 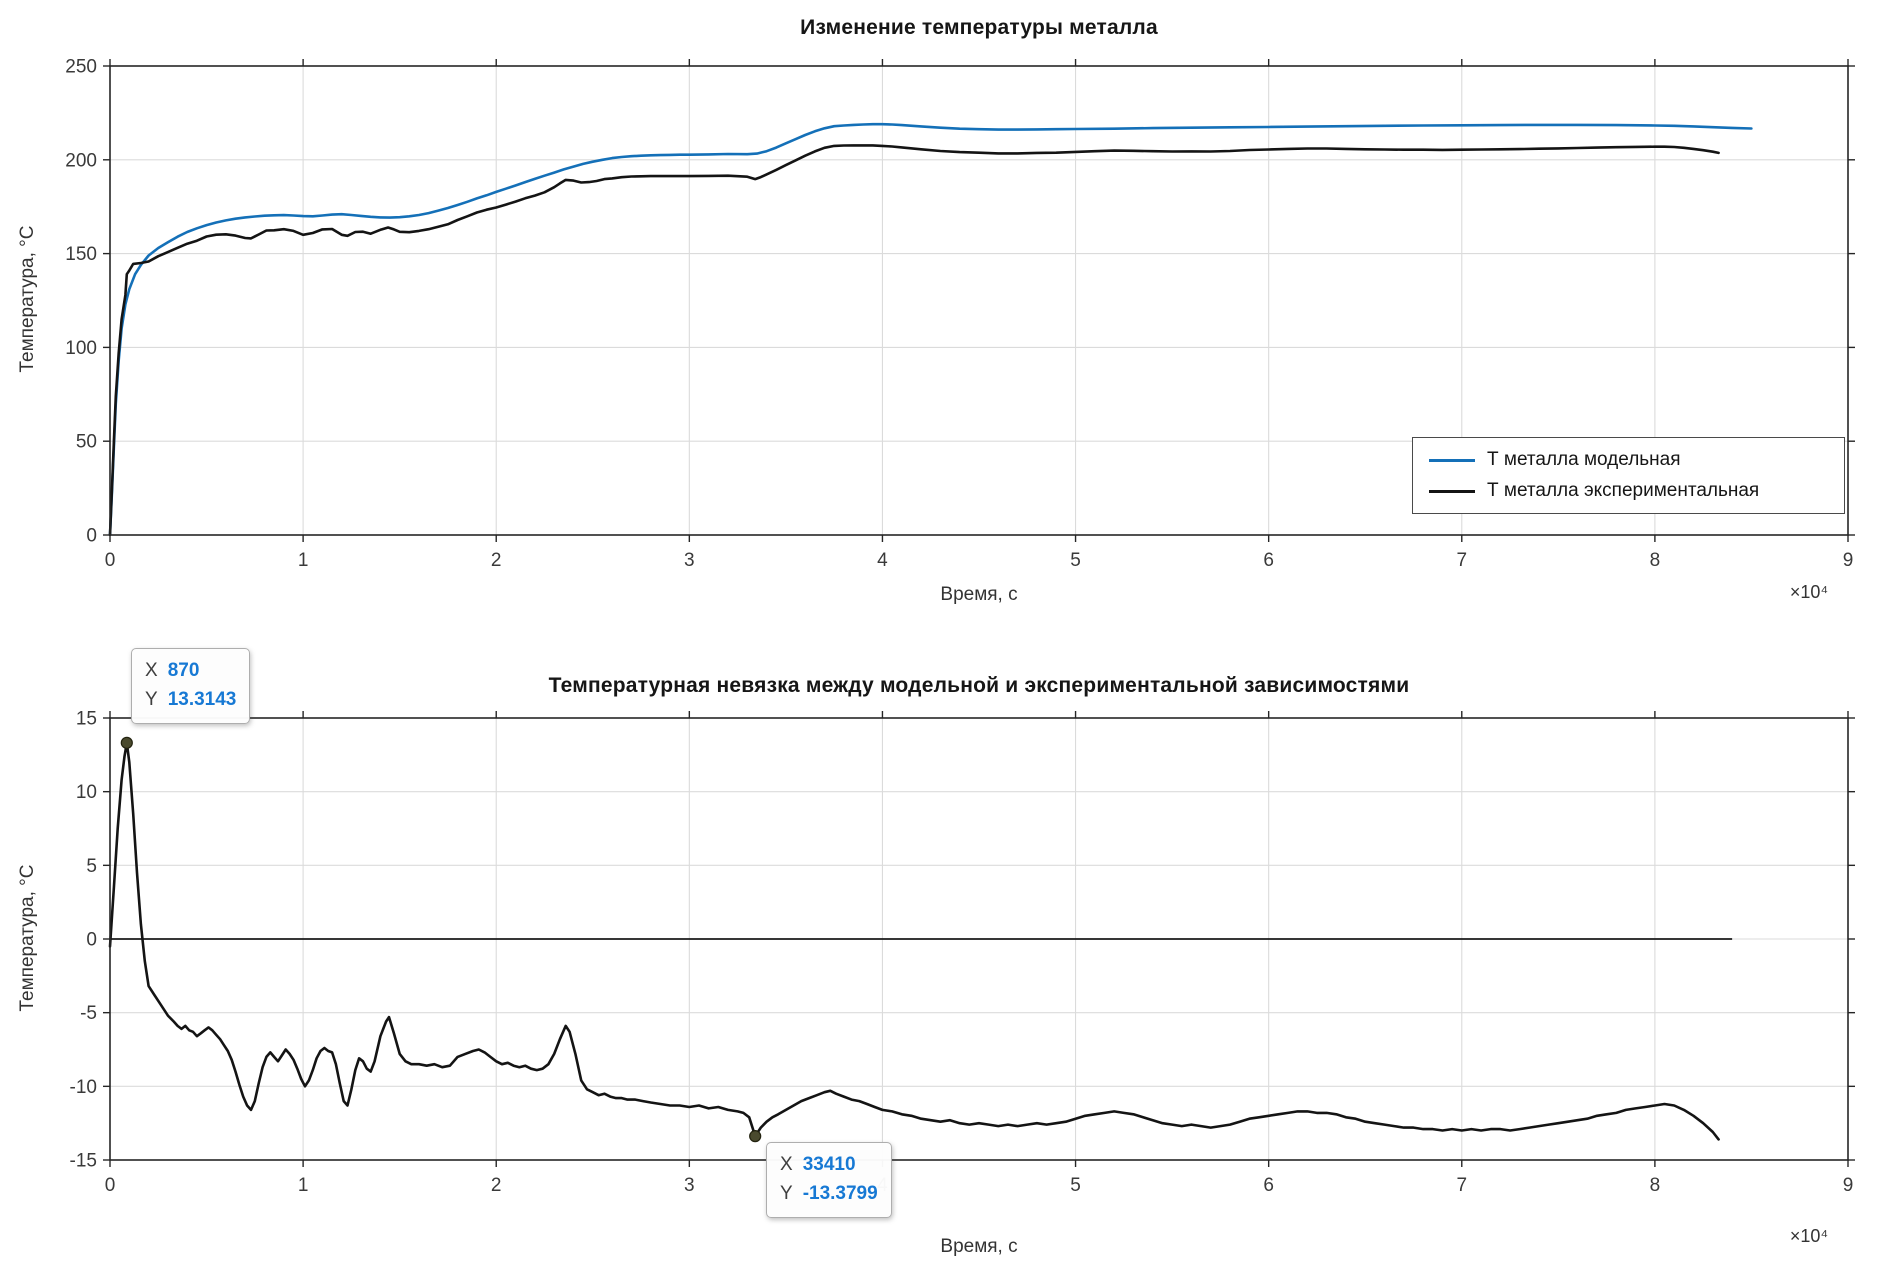 I want to click on svg-text: -5, so click(x=88, y=1013).